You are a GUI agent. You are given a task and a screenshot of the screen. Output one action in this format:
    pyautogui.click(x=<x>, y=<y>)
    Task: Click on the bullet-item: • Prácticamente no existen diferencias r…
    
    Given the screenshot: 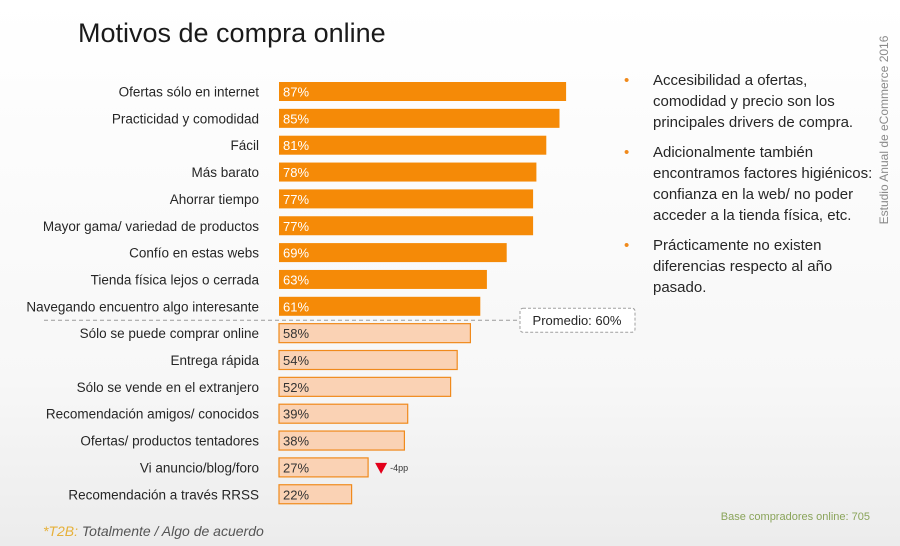 What is the action you would take?
    pyautogui.click(x=749, y=266)
    